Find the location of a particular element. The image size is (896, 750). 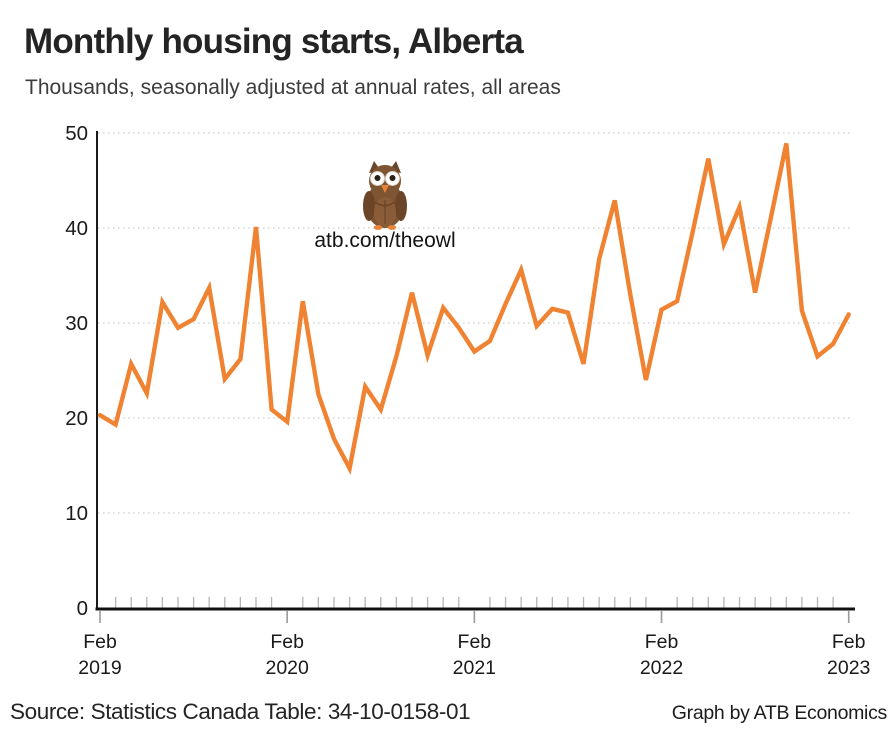

x-tick-label: Feb 2019 is located at coordinates (99, 655).